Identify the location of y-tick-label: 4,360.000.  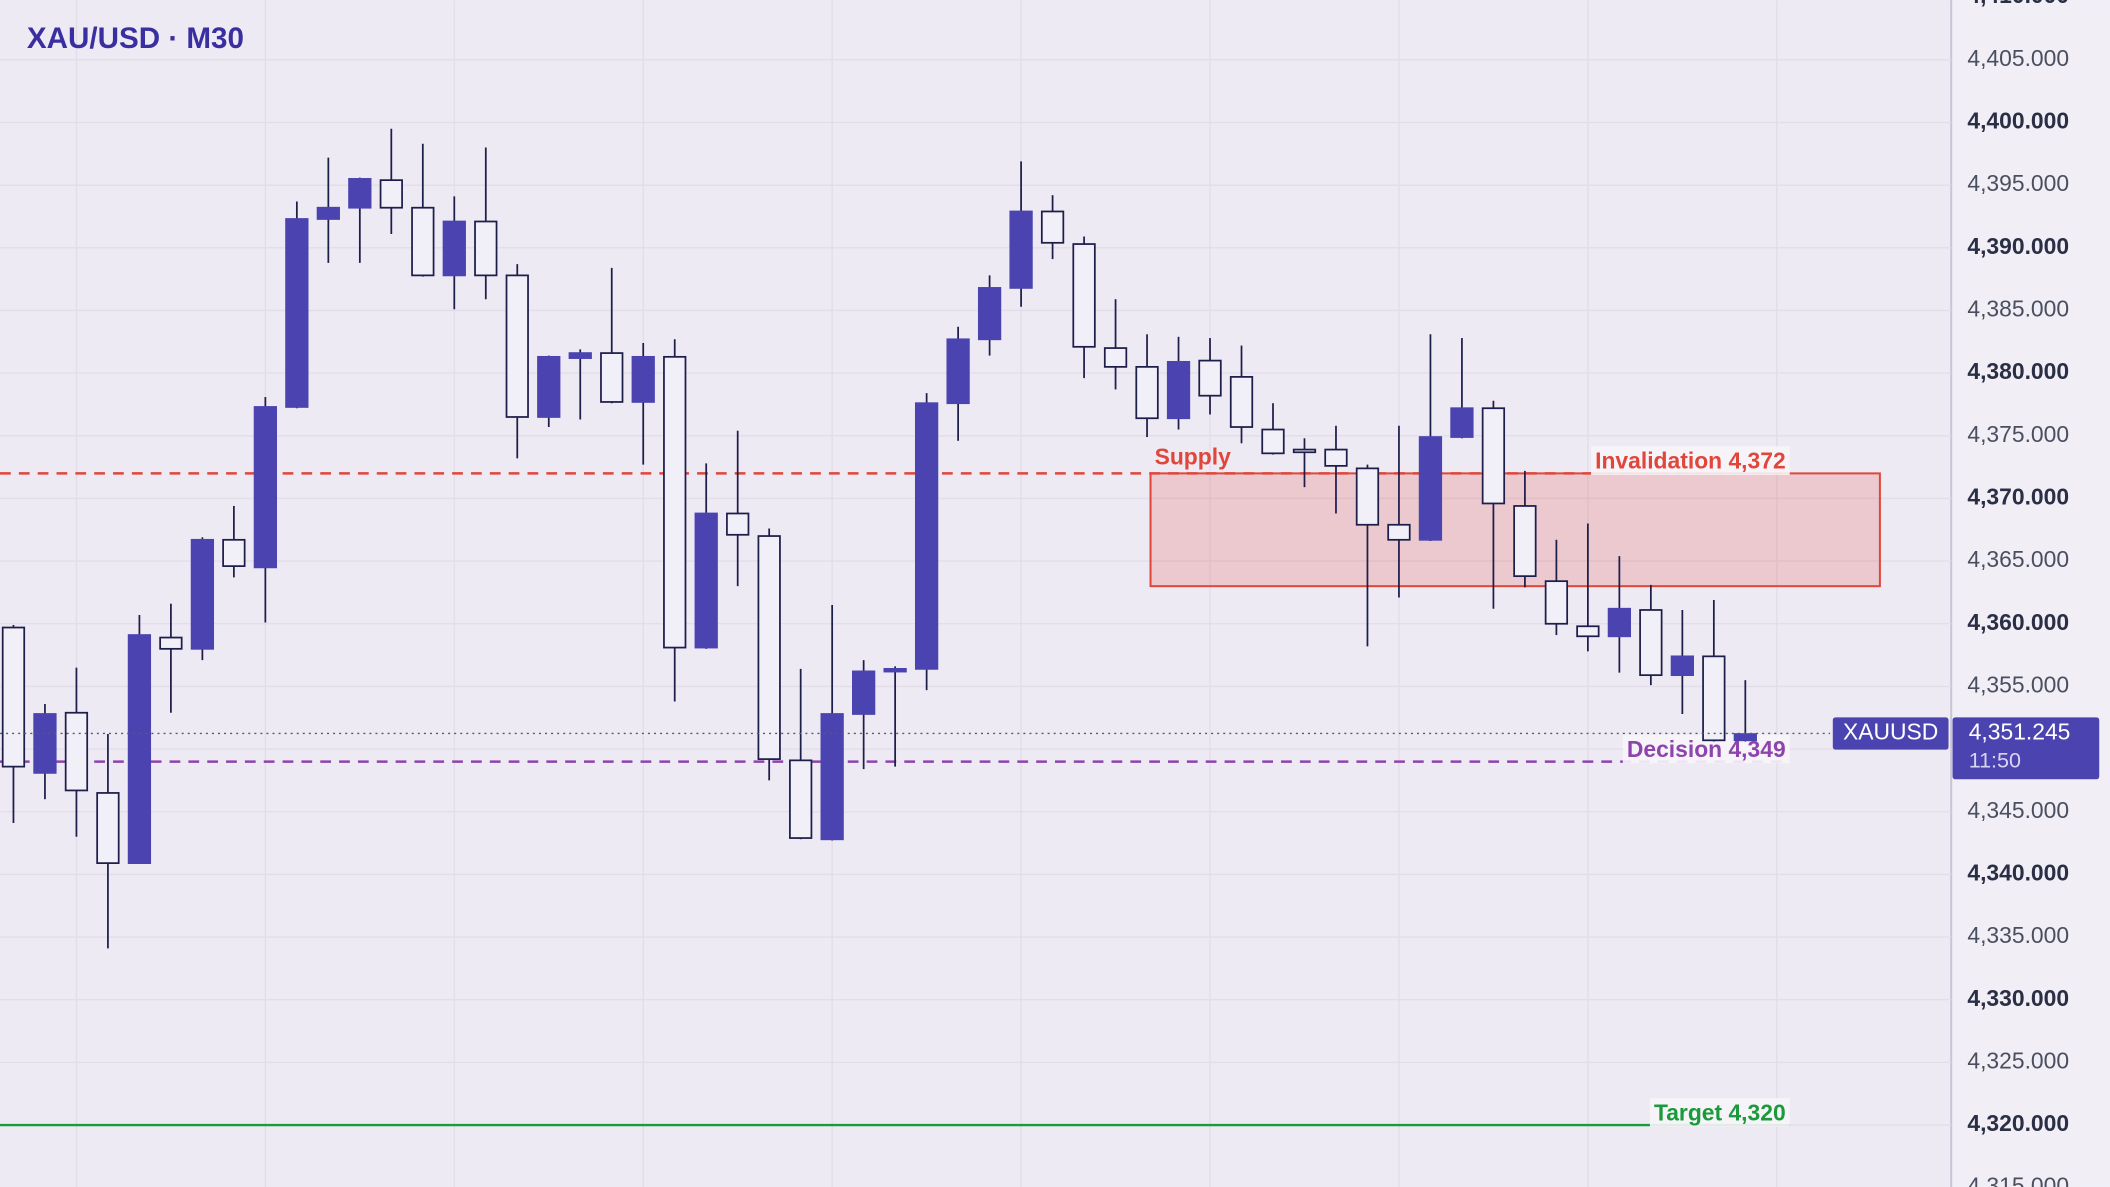
(2018, 622).